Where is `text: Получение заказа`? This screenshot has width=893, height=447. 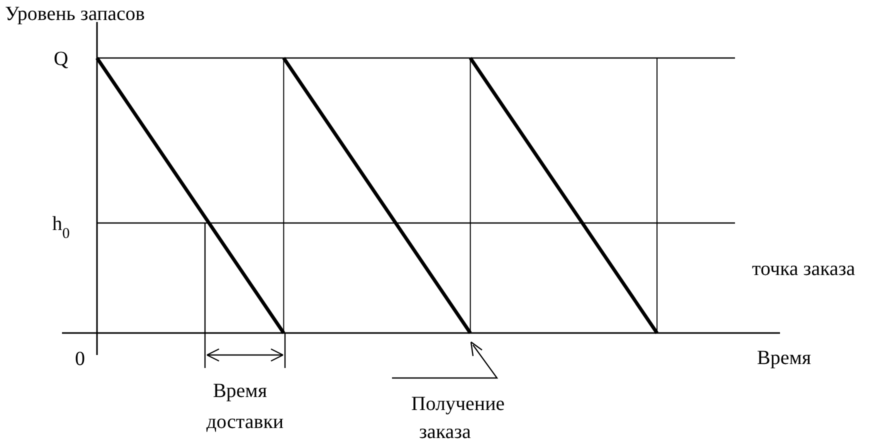
text: Получение заказа is located at coordinates (458, 418).